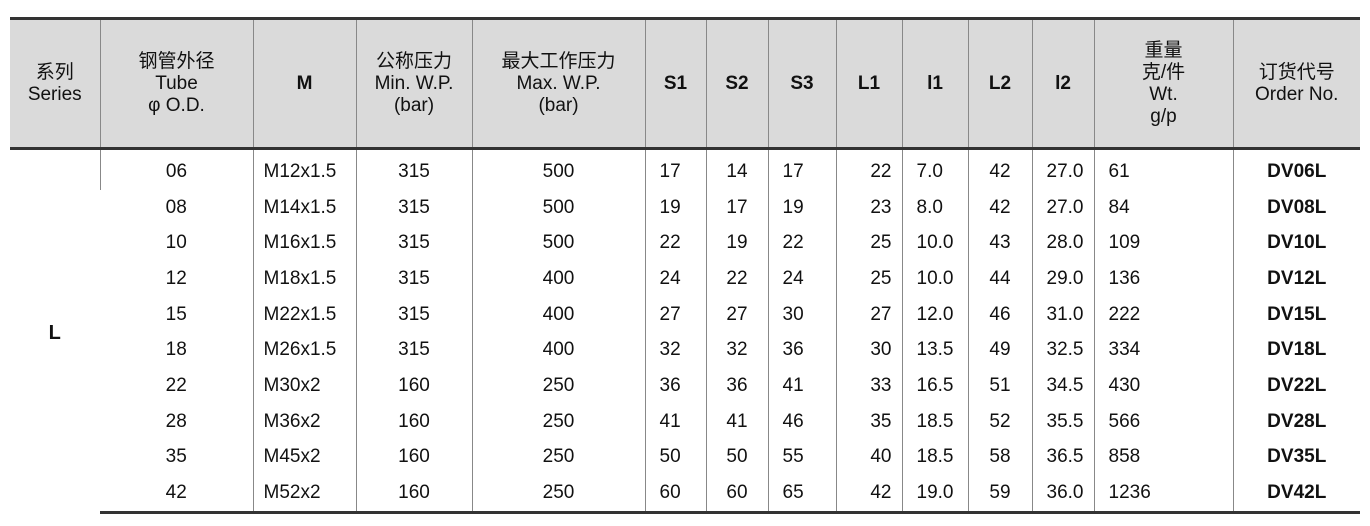 The image size is (1370, 526). What do you see at coordinates (413, 83) in the screenshot?
I see `header-min-wp: 公称压力 Min. W.P. (bar)` at bounding box center [413, 83].